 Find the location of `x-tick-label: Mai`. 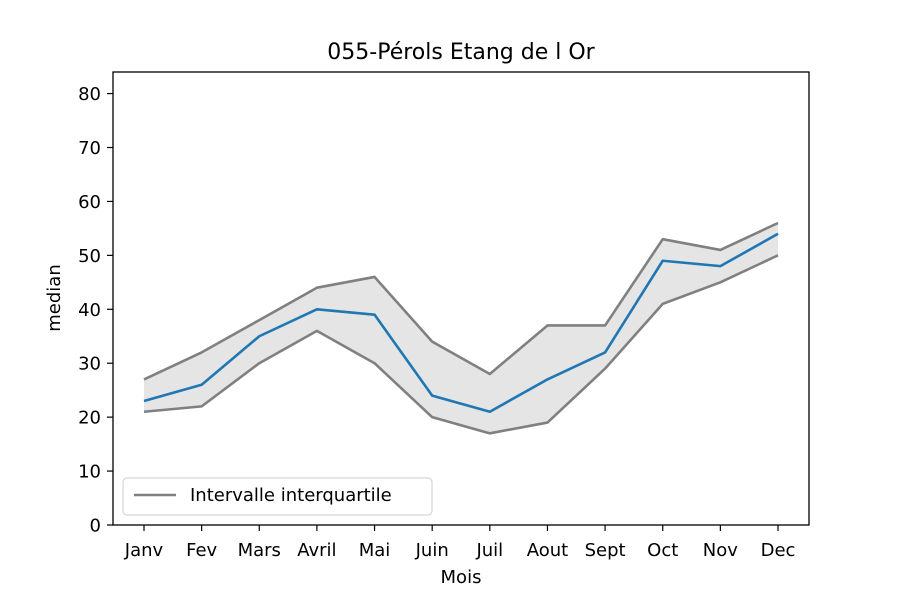

x-tick-label: Mai is located at coordinates (375, 550).